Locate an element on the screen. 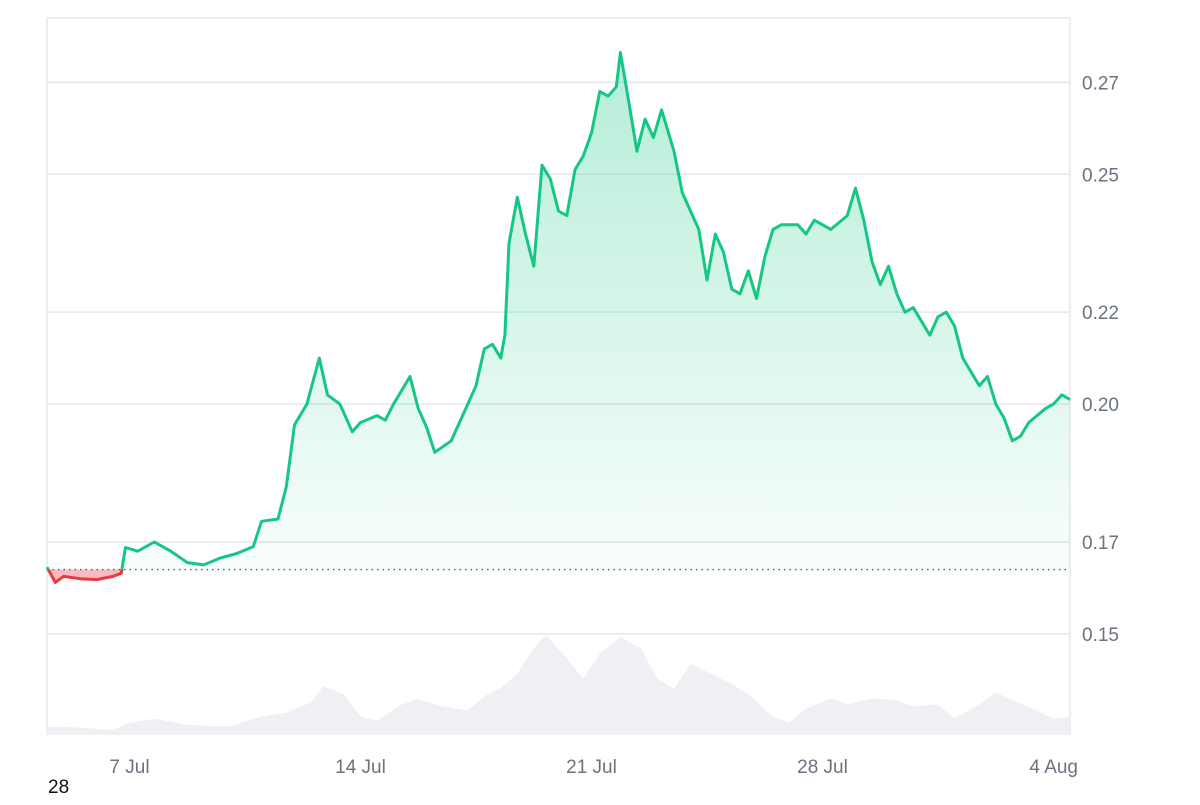  y-tick-label: 0.20 is located at coordinates (1100, 405).